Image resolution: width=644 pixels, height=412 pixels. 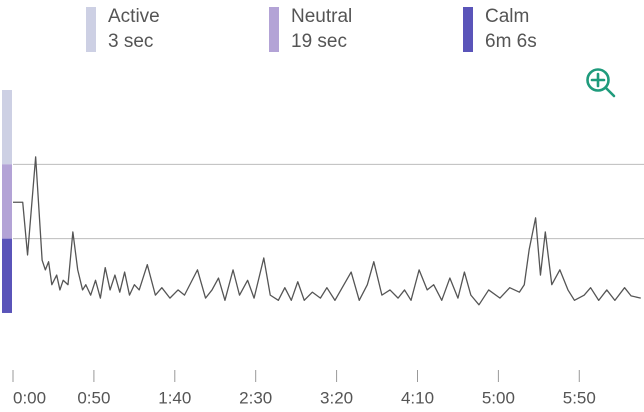 I want to click on x-tick-label: 2:30, so click(x=255, y=397).